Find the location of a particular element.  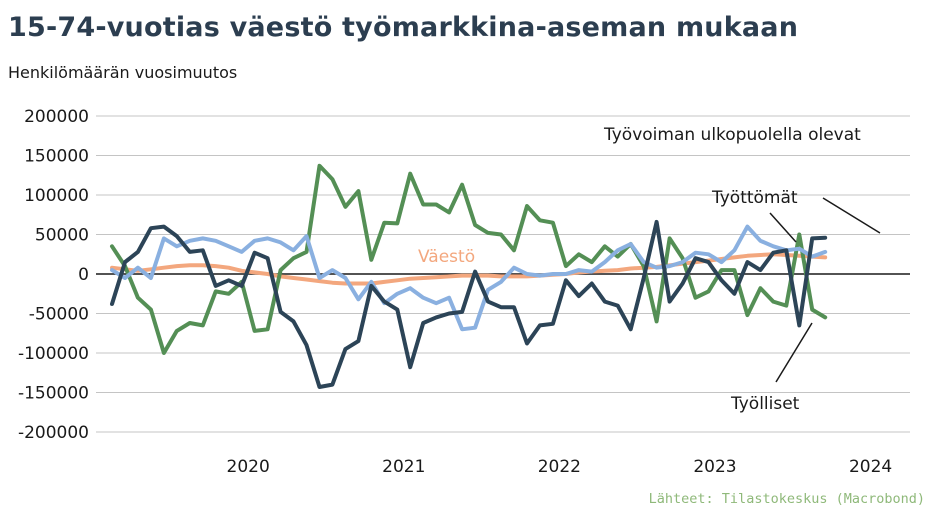

leader-line-tyottomat is located at coordinates (783, 227).